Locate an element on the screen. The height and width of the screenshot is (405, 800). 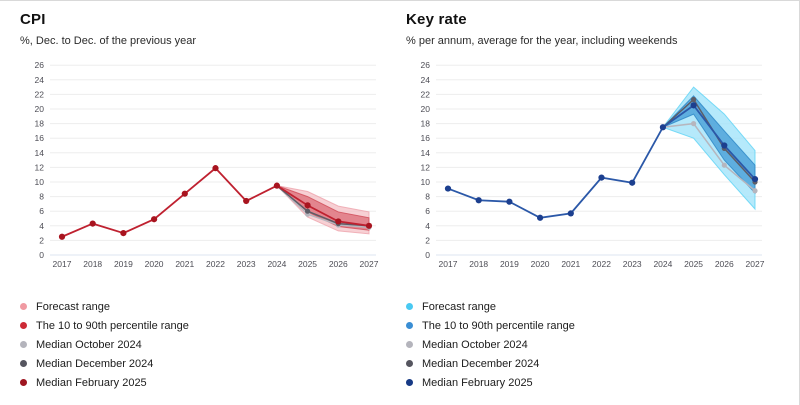
cpi-chart-title: CPI is located at coordinates (33, 19).